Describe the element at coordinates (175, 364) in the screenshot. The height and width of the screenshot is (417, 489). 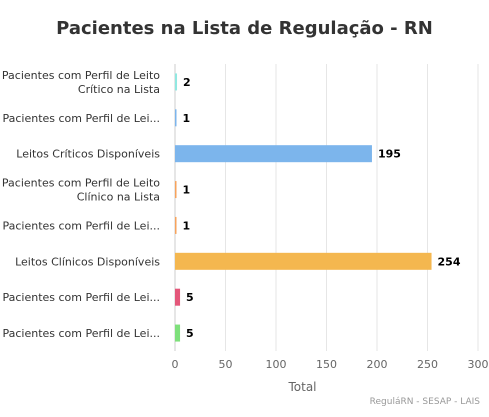
I see `x-tick-label: 0` at that location.